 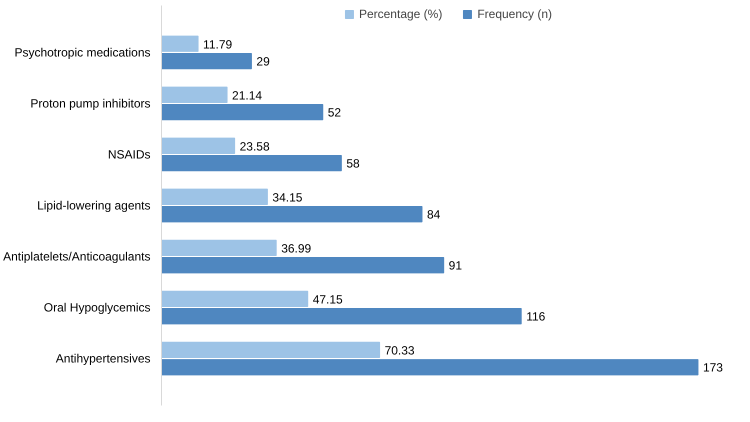 What do you see at coordinates (247, 95) in the screenshot?
I see `data-label: 21.14` at bounding box center [247, 95].